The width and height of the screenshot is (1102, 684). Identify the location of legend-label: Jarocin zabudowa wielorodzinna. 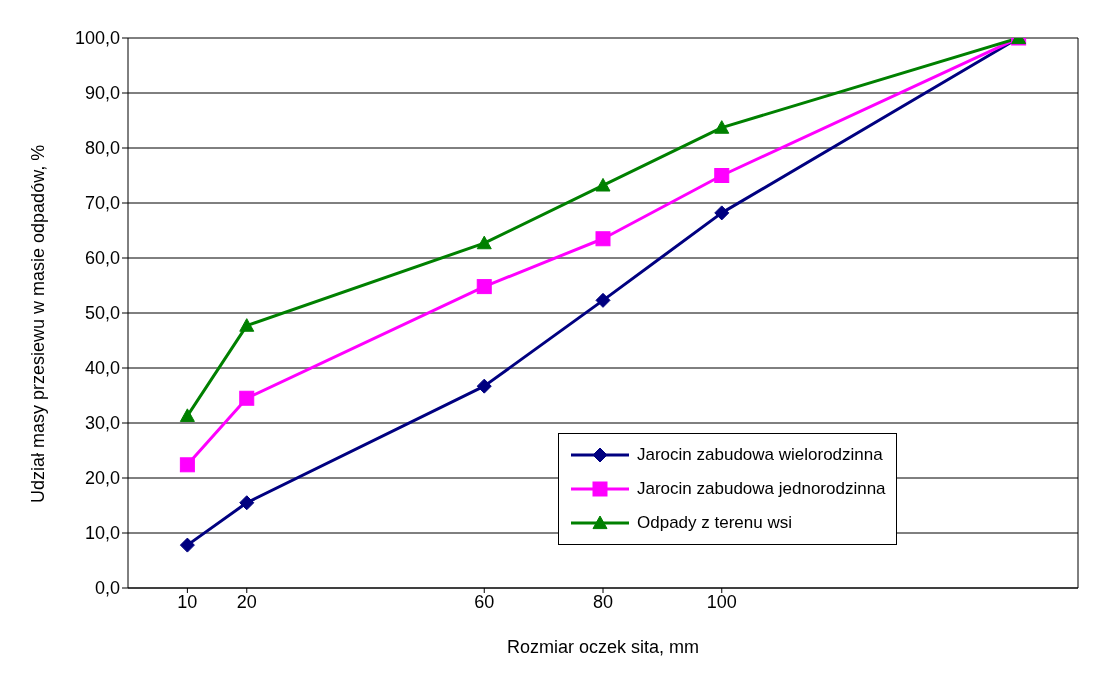
(760, 455).